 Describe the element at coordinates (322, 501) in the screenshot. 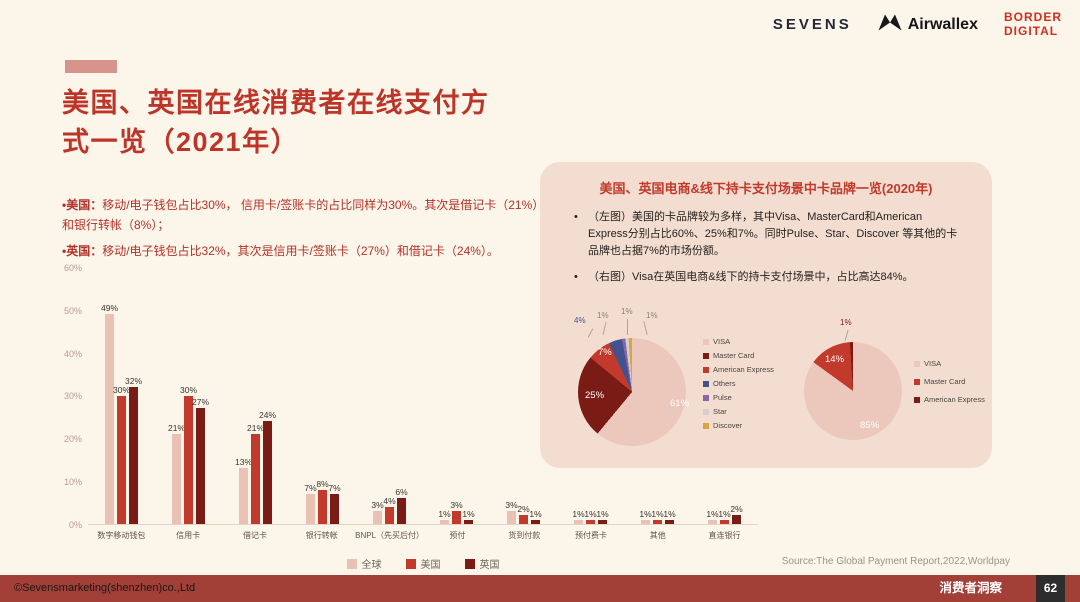

I see `bar-美国: 8%` at that location.